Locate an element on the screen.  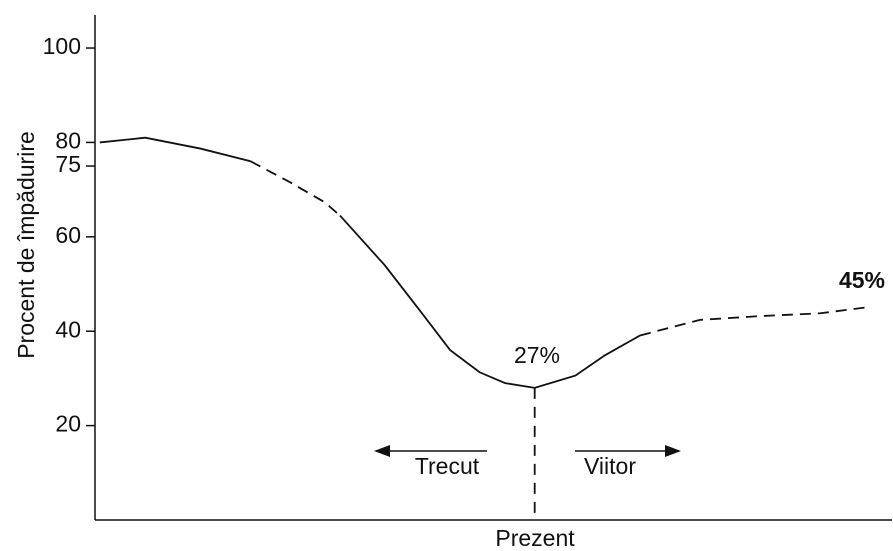
y-tick-label: 40 is located at coordinates (68, 329).